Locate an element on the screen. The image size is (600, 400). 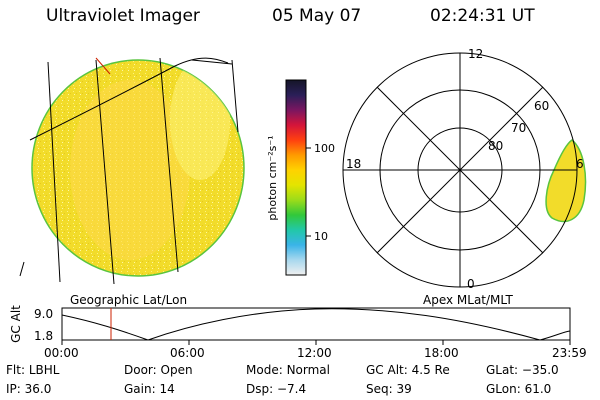
colorbar-tick-10: 10 is located at coordinates (321, 236).